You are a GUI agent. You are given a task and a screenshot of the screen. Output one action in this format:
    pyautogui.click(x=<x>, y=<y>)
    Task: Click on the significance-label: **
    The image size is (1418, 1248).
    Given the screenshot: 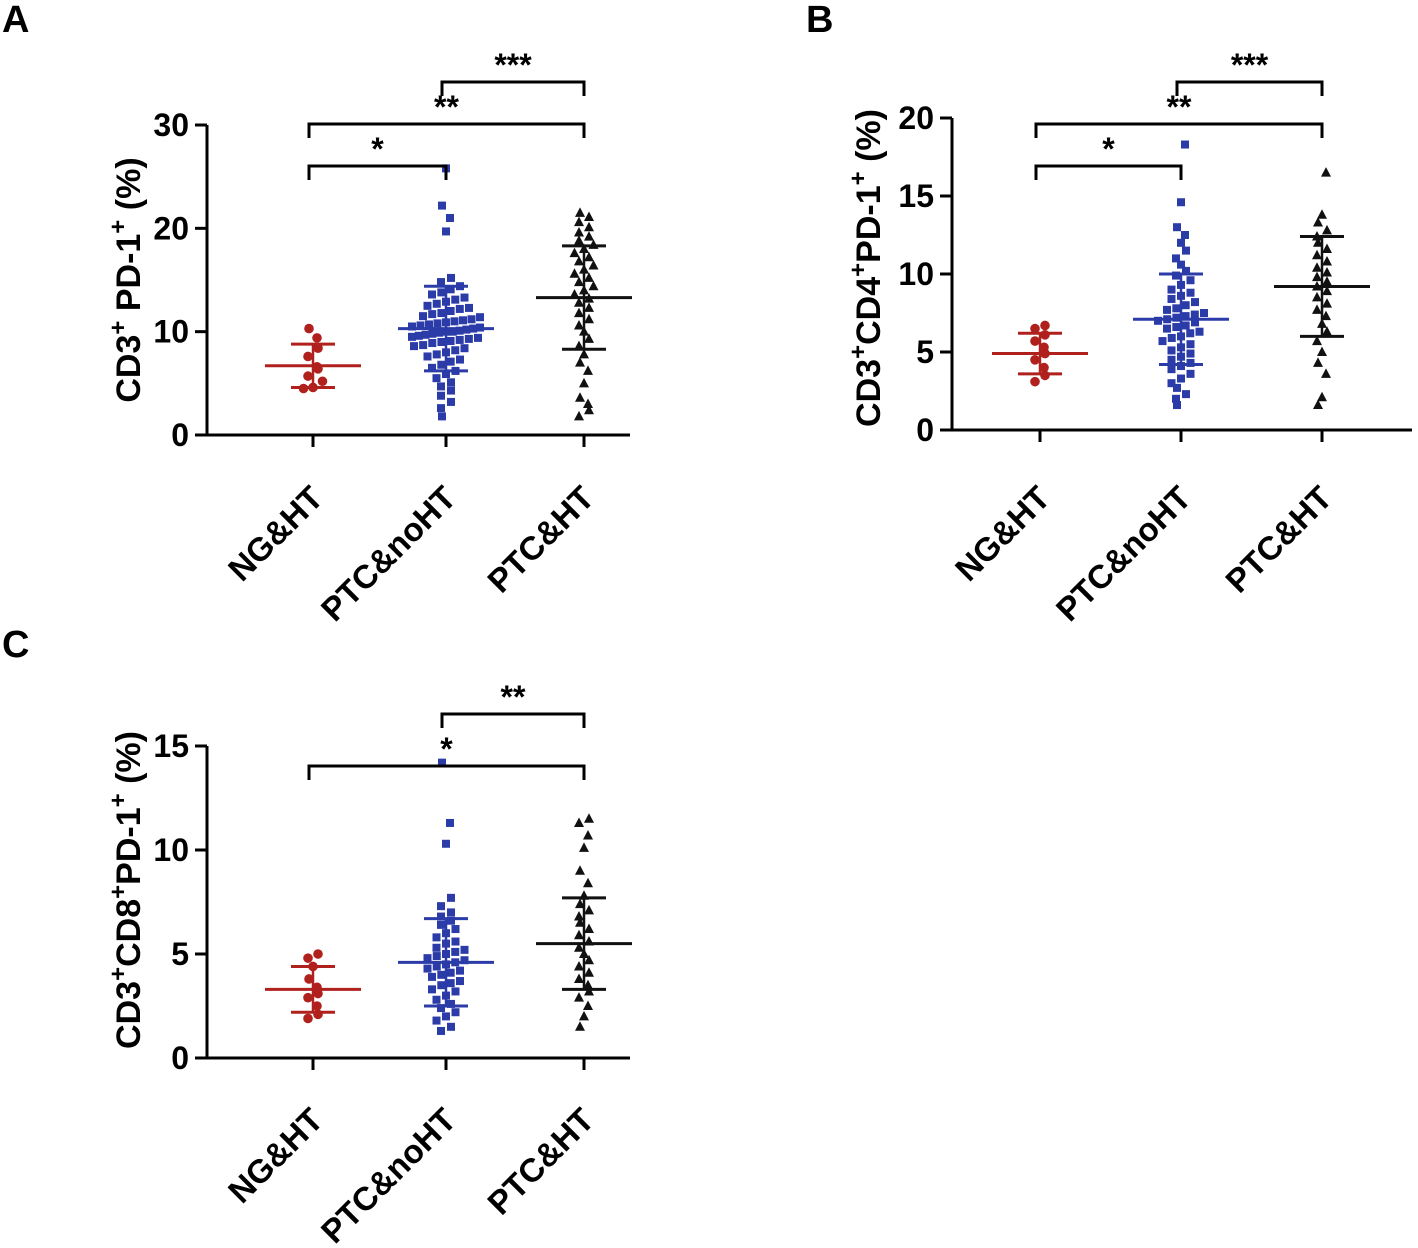 What is the action you would take?
    pyautogui.click(x=513, y=697)
    